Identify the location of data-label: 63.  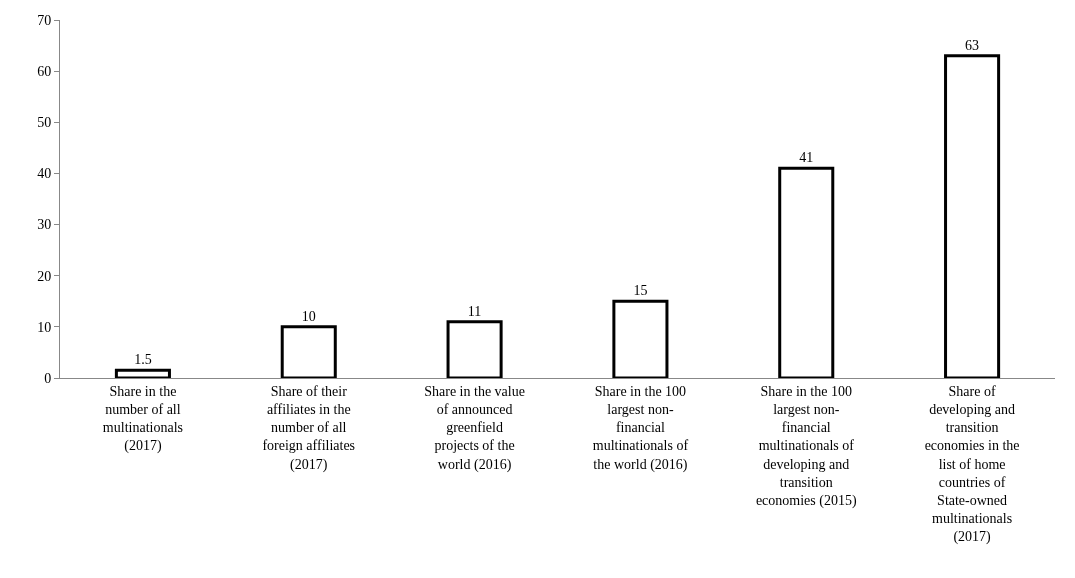
(972, 45).